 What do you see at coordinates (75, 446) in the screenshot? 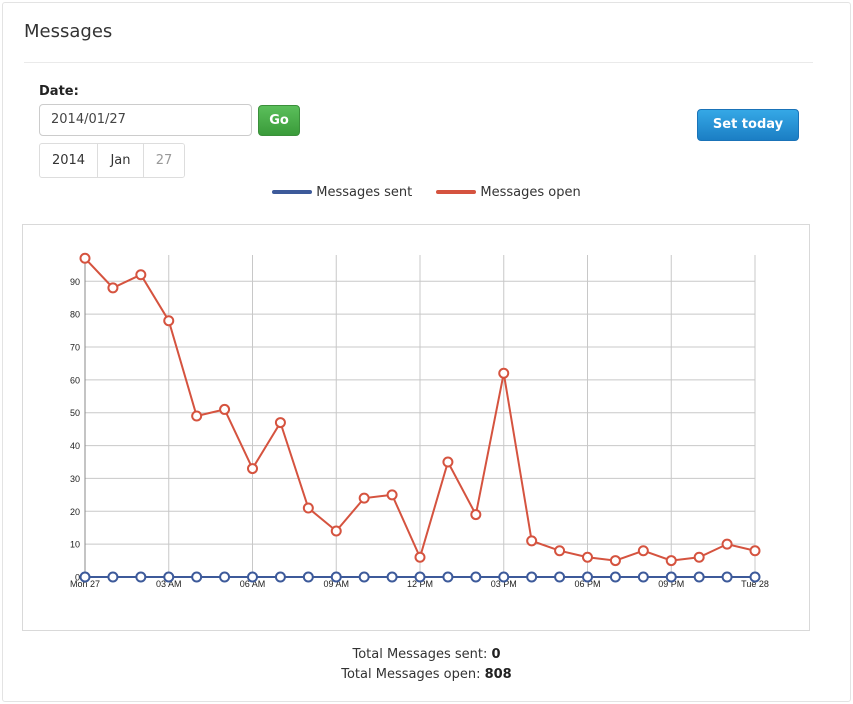
I see `y-tick-label: 40` at bounding box center [75, 446].